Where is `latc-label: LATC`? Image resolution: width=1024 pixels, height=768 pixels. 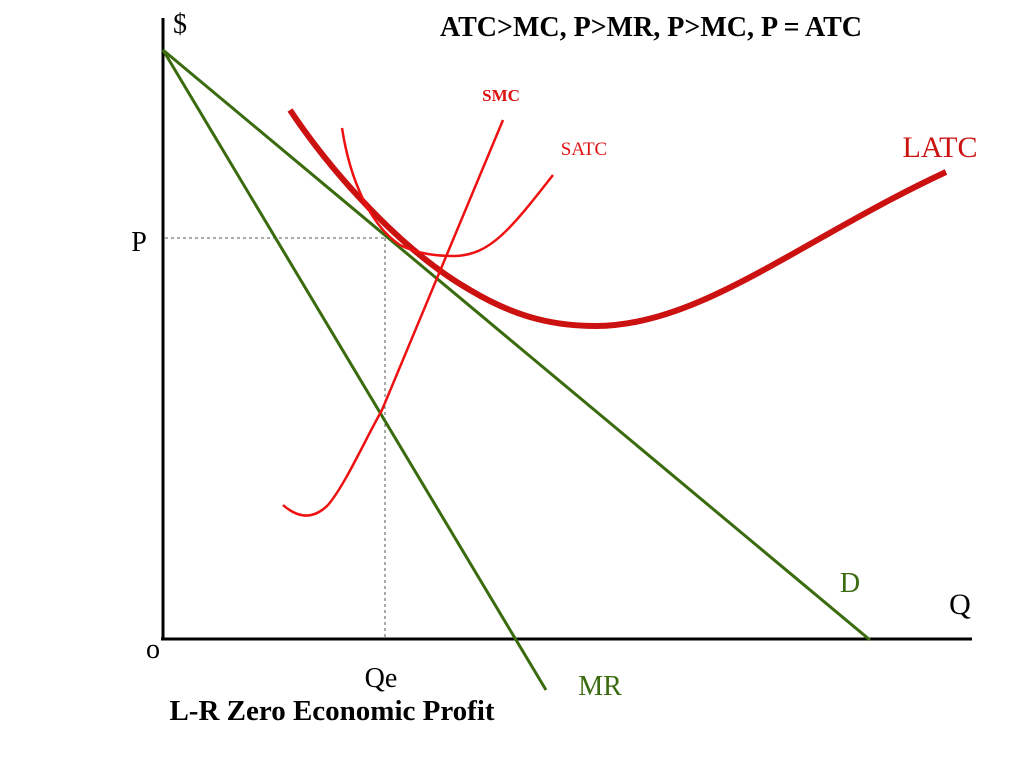
latc-label: LATC is located at coordinates (940, 147).